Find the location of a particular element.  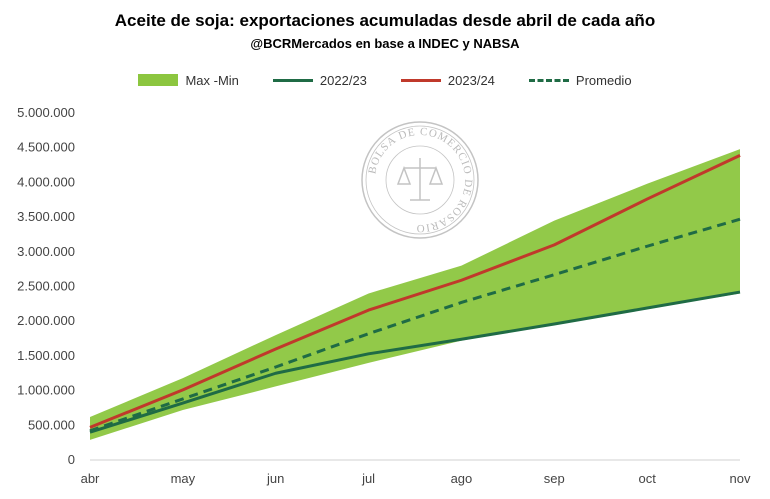

y-tick-label: 4.500.000 is located at coordinates (46, 147).